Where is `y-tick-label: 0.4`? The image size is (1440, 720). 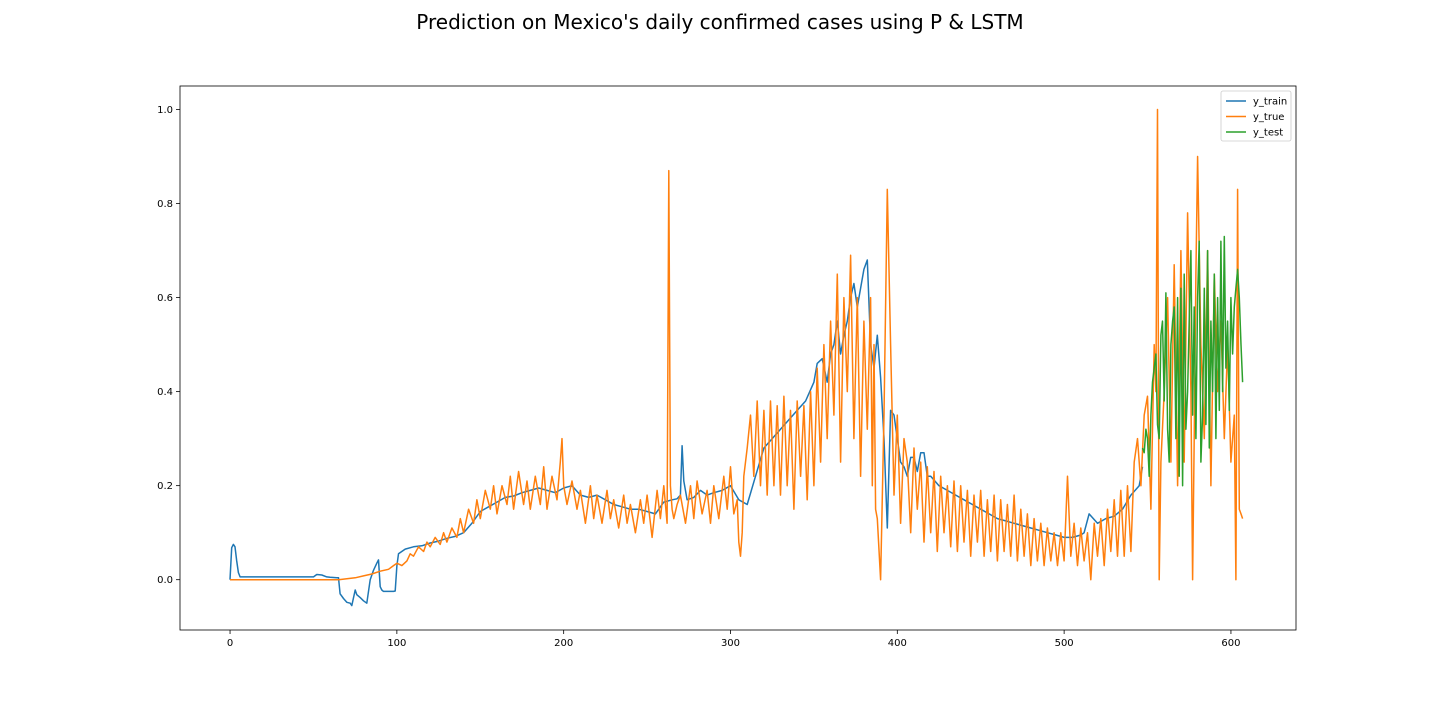
y-tick-label: 0.4 is located at coordinates (165, 392).